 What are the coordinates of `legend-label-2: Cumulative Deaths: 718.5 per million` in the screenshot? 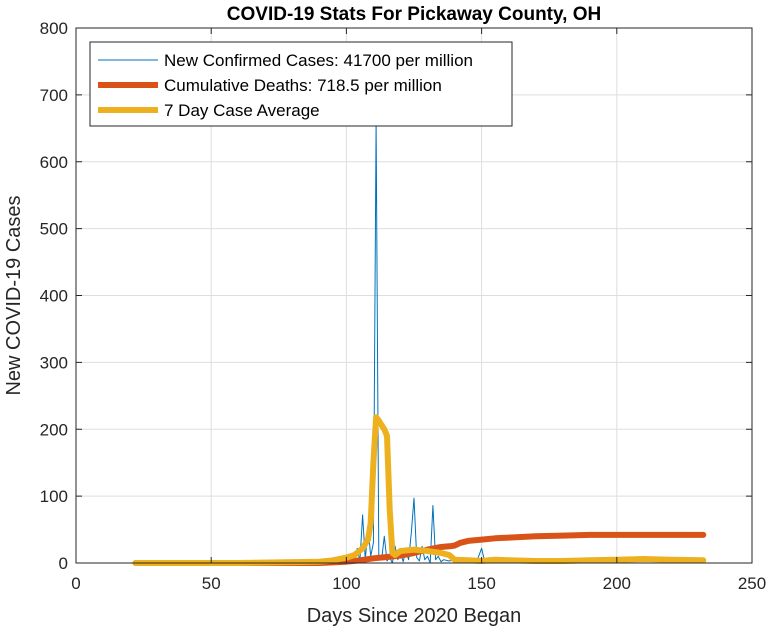 It's located at (303, 85).